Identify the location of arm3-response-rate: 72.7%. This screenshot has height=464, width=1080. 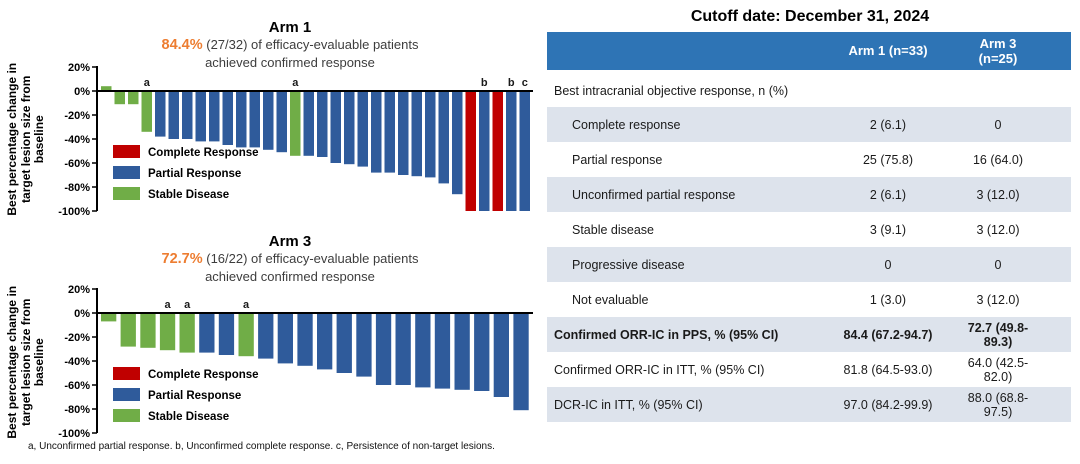
(182, 259).